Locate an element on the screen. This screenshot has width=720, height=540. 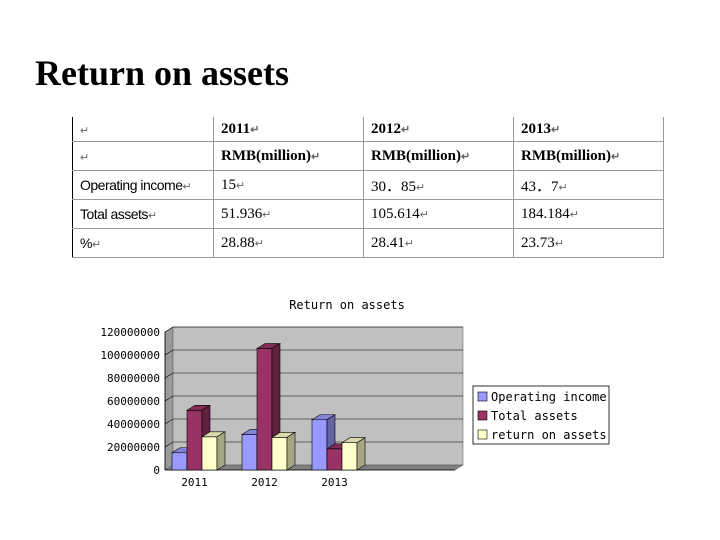
y-tick-label: 80000000 is located at coordinates (133, 378).